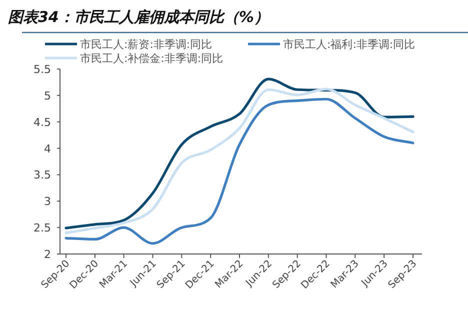  What do you see at coordinates (152, 58) in the screenshot?
I see `legend-label: 市民工人:补偿金:非季调:同比` at bounding box center [152, 58].